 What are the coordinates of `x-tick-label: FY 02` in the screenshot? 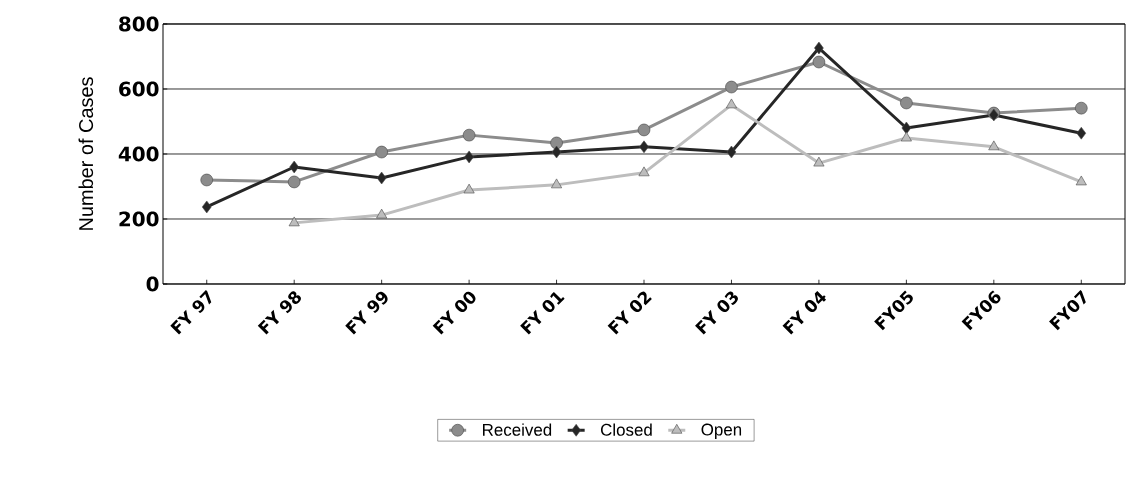 It's located at (629, 313).